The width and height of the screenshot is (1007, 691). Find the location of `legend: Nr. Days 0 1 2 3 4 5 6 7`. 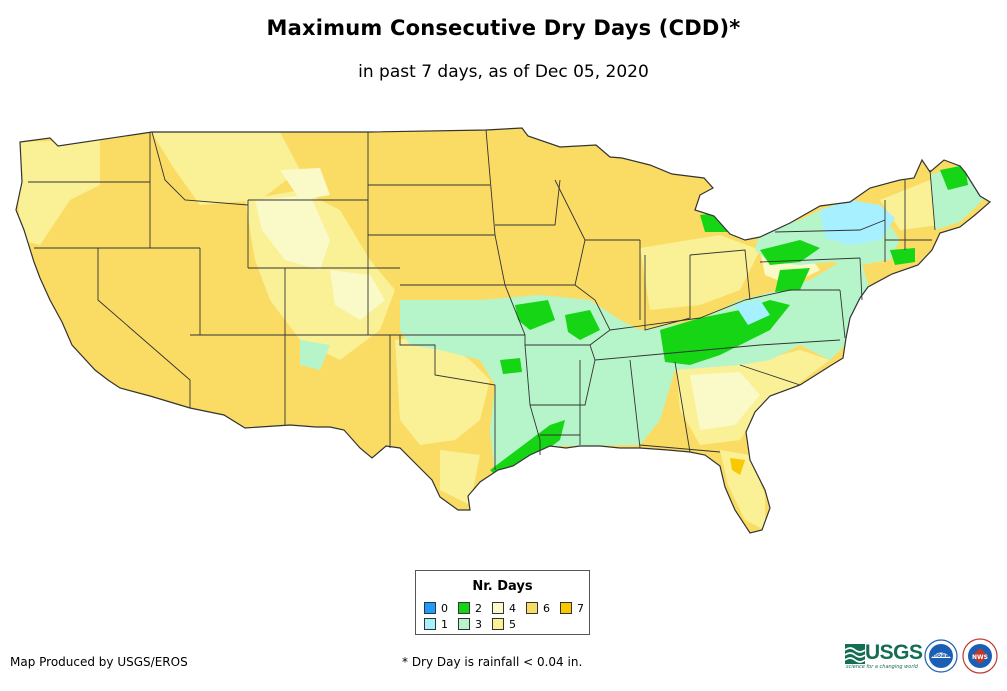

legend: Nr. Days 0 1 2 3 4 5 6 7 is located at coordinates (502, 602).